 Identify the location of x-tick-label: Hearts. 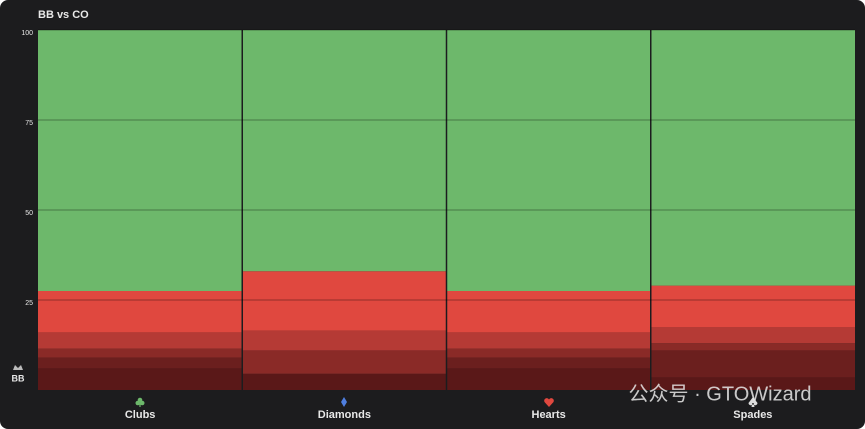
(549, 415).